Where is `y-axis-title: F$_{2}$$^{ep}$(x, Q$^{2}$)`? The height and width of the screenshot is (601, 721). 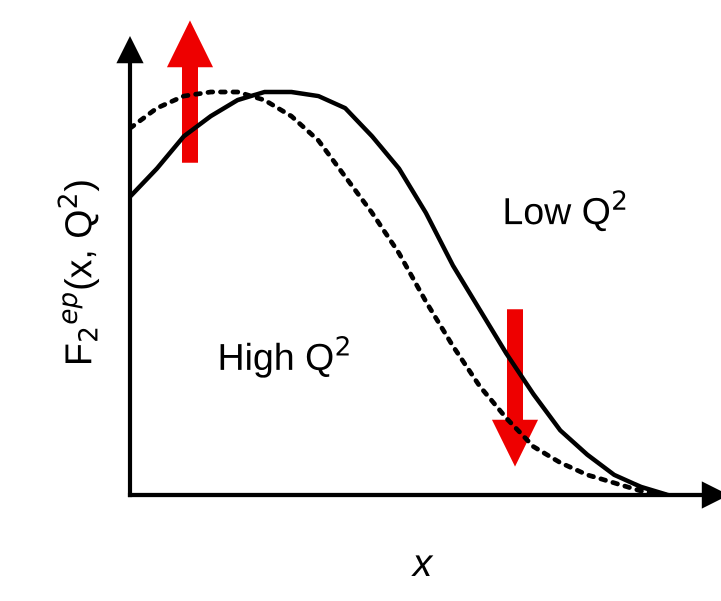 y-axis-title: F$_{2}$$^{ep}$(x, Q$^{2}$) is located at coordinates (78, 272).